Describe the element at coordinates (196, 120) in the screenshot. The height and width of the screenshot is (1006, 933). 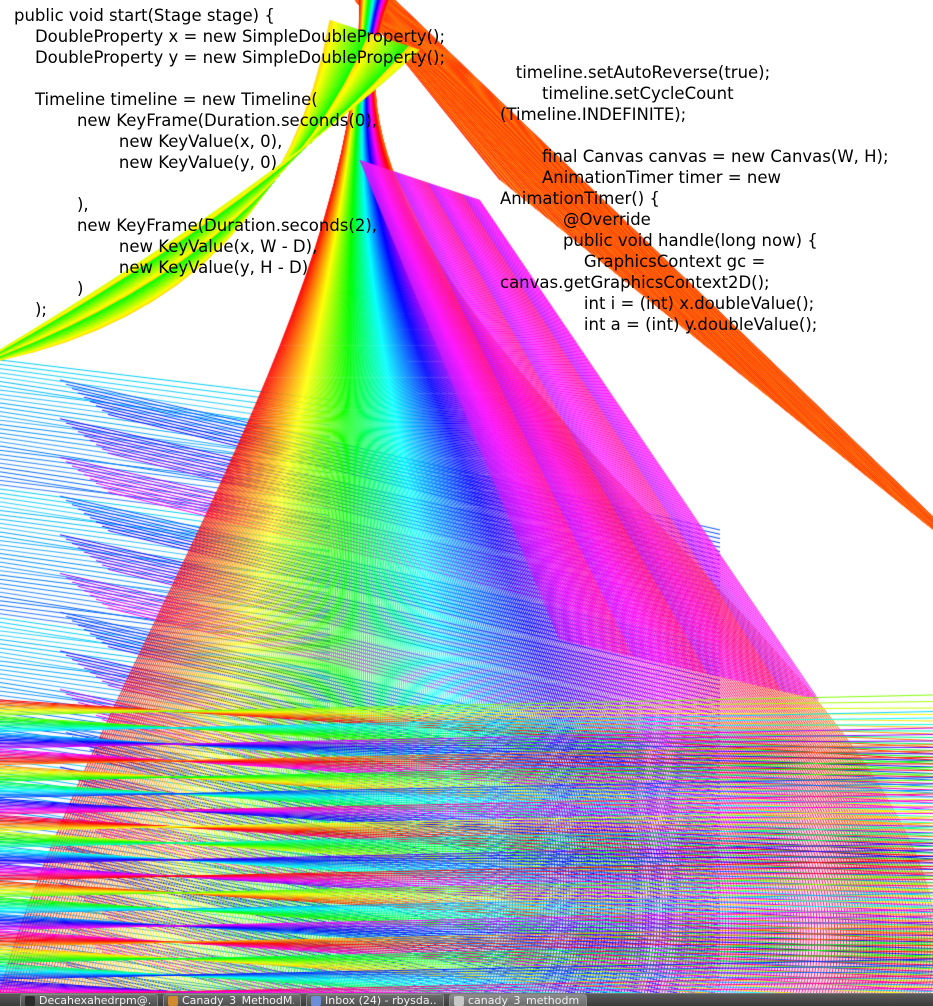
I see `left-code-line: new KeyFrame(Duration.seconds(0),` at that location.